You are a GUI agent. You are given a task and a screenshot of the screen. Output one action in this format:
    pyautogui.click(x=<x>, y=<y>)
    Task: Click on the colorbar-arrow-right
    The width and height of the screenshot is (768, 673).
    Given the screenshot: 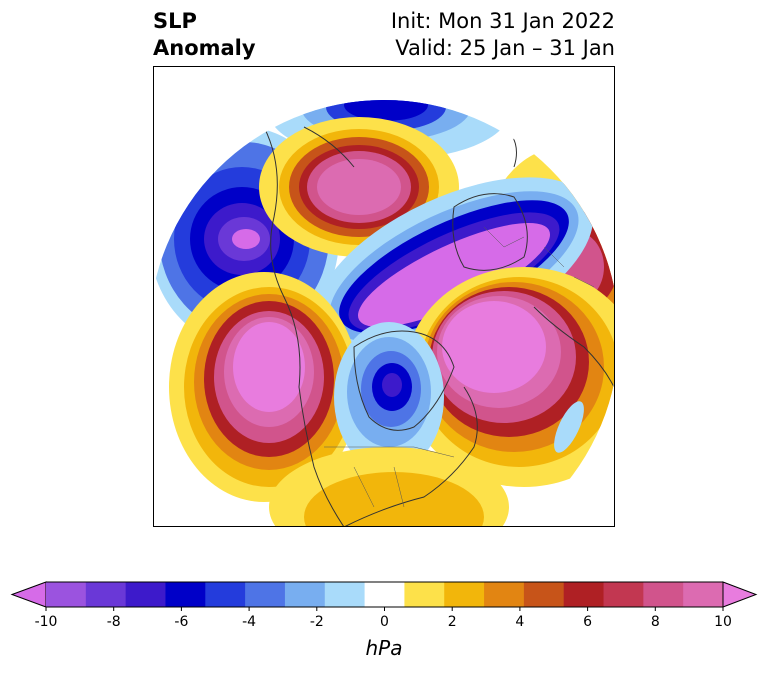 What is the action you would take?
    pyautogui.click(x=740, y=594)
    